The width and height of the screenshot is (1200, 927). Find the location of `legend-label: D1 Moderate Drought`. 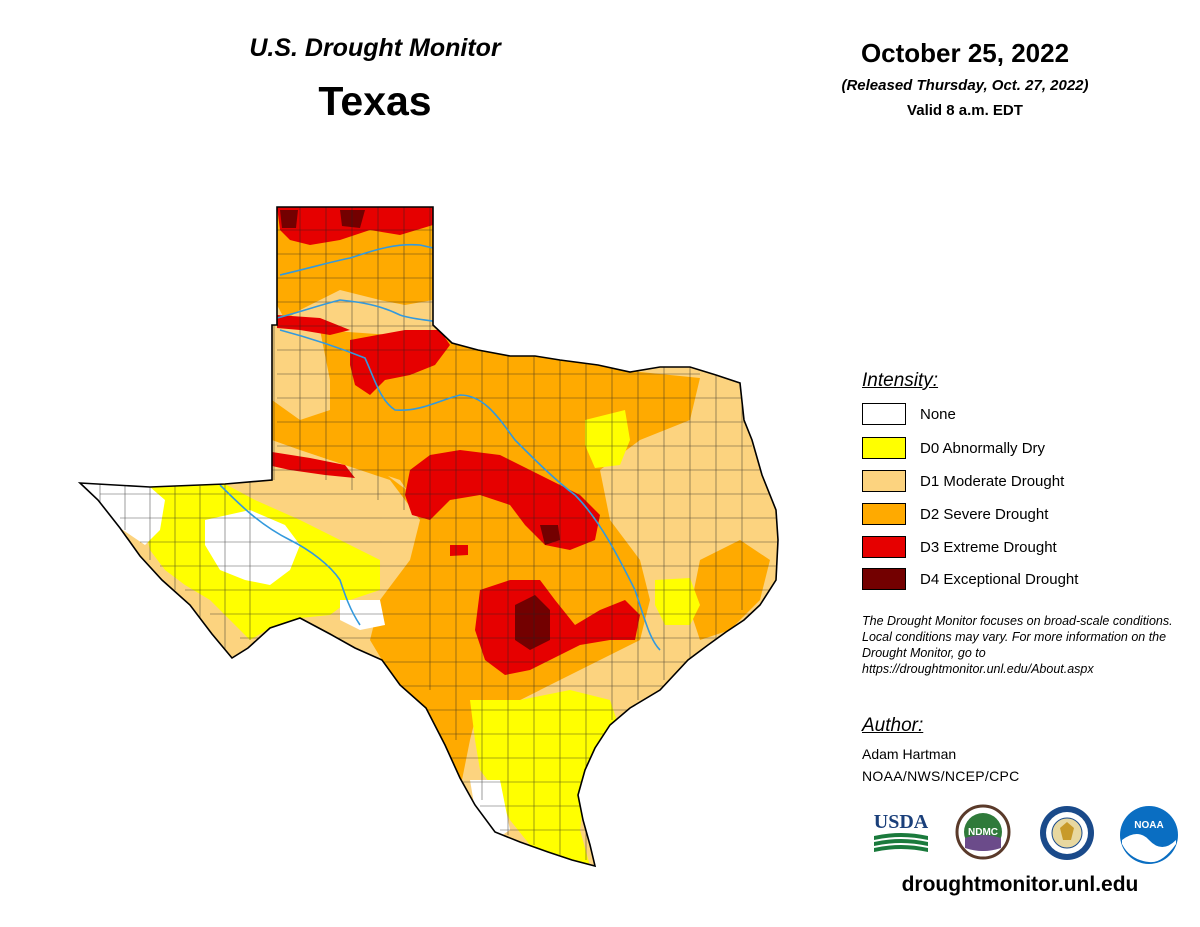

legend-label: D1 Moderate Drought is located at coordinates (992, 481).